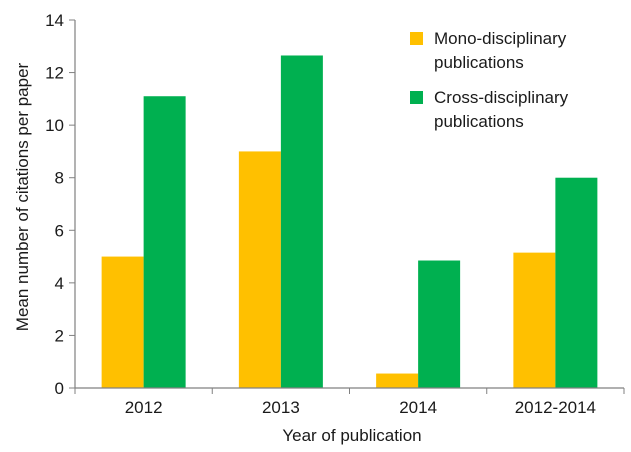 Image resolution: width=631 pixels, height=452 pixels. I want to click on y-tick-label: 4, so click(59, 283).